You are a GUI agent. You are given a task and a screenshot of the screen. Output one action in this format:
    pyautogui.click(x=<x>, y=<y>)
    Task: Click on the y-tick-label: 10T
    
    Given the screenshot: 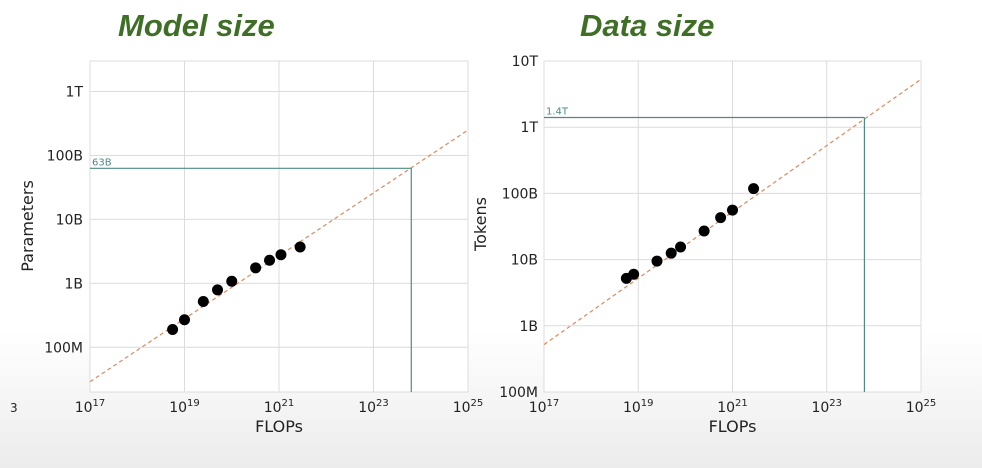 What is the action you would take?
    pyautogui.click(x=525, y=62)
    